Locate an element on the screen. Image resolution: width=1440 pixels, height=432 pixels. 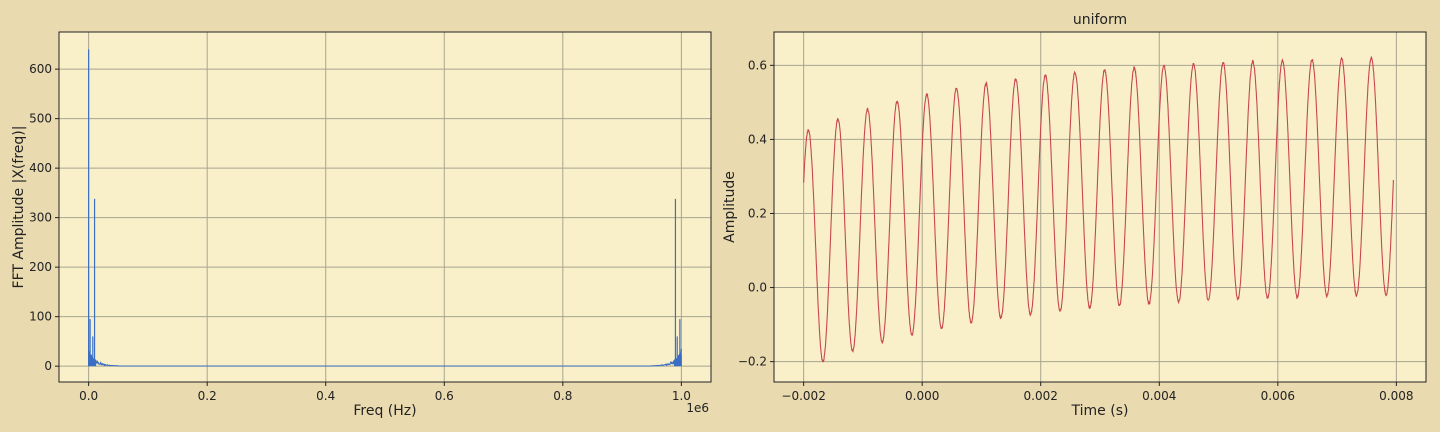
time-chart-title: uniform is located at coordinates (1100, 20).